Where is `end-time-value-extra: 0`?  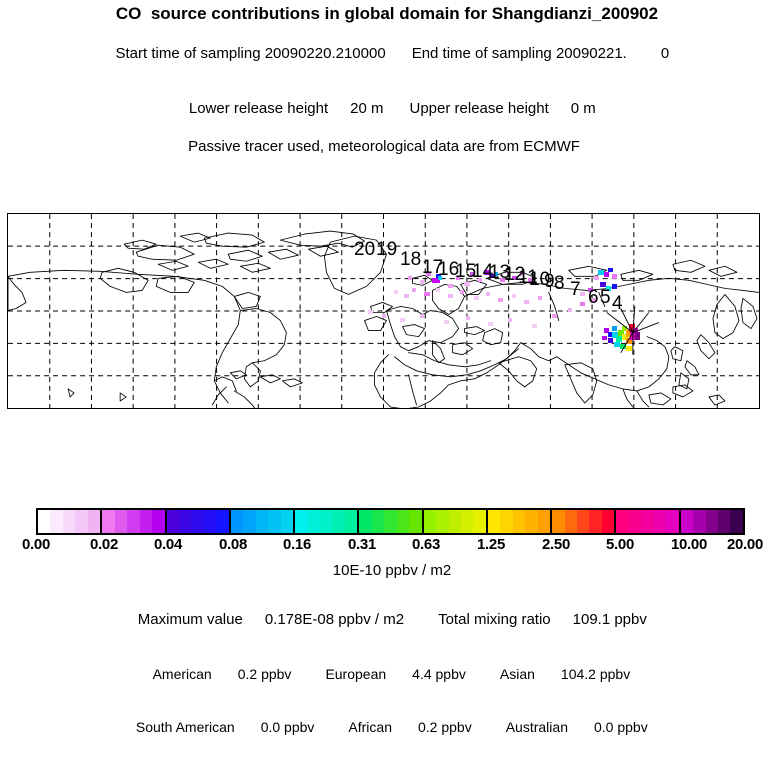
end-time-value-extra: 0 is located at coordinates (665, 53).